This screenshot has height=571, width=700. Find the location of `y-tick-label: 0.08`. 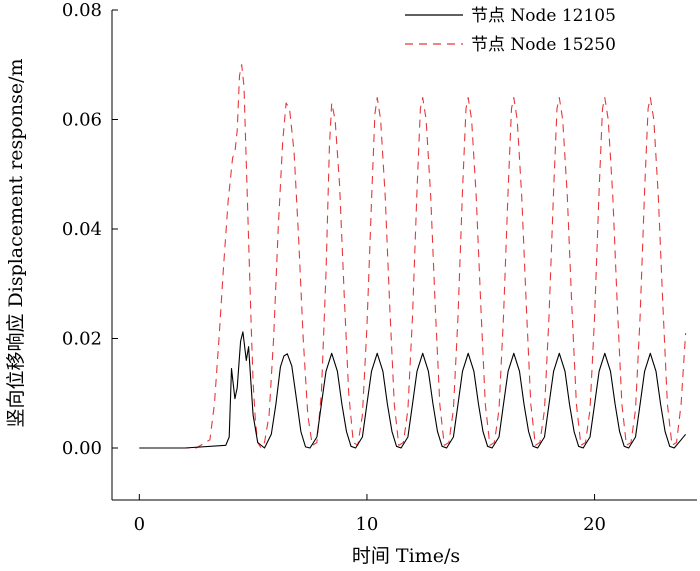

y-tick-label: 0.08 is located at coordinates (82, 10).